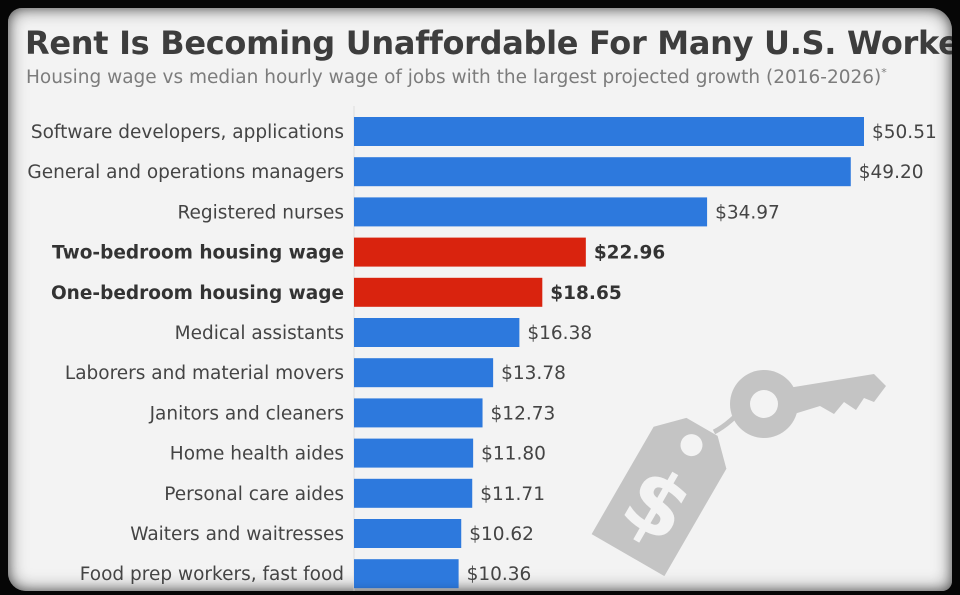 The image size is (960, 595). What do you see at coordinates (585, 293) in the screenshot?
I see `value-label: $18.65` at bounding box center [585, 293].